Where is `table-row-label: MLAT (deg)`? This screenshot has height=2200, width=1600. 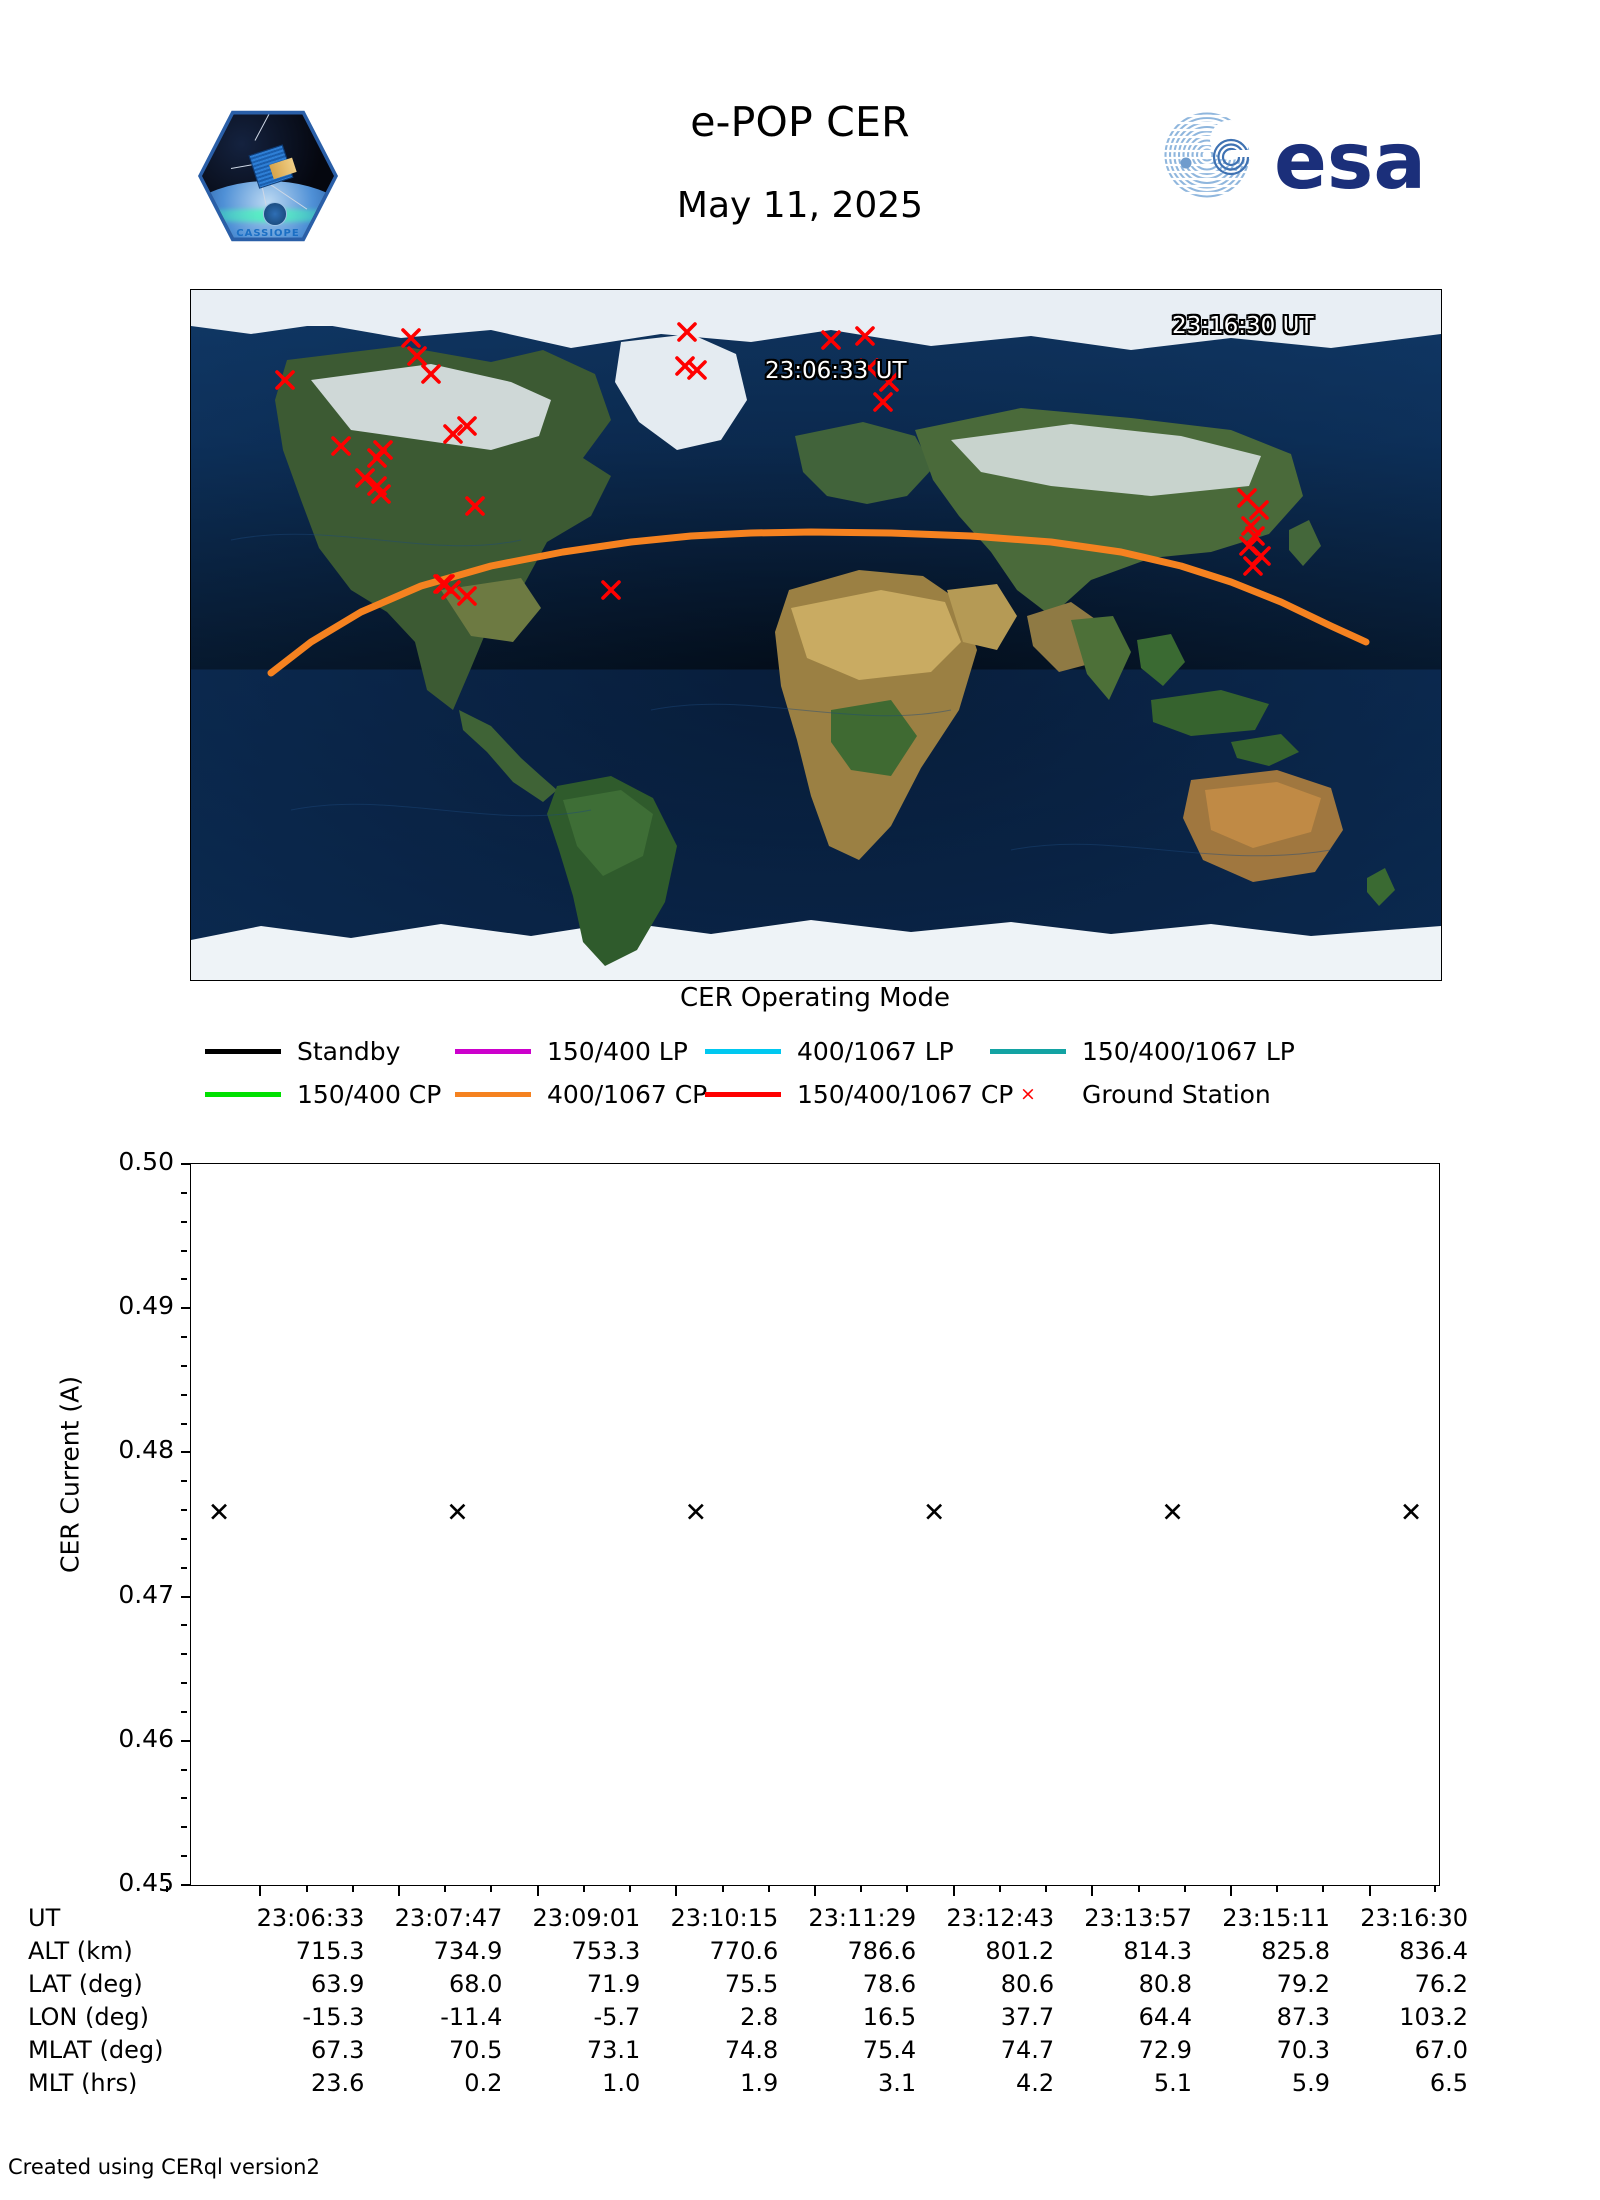 table-row-label: MLAT (deg) is located at coordinates (96, 2049).